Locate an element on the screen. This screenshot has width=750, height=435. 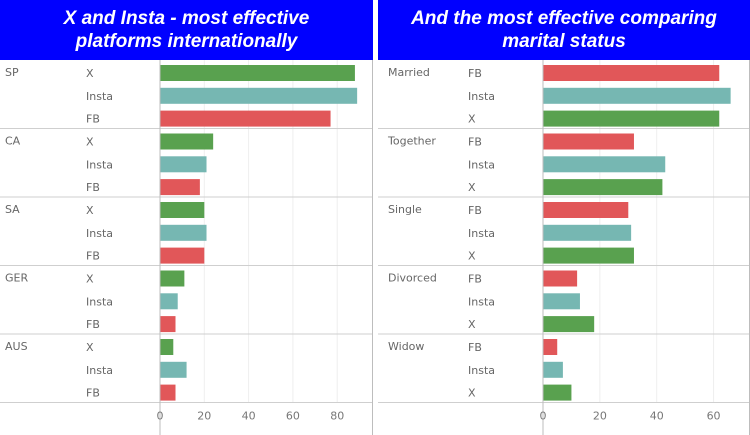
chart-title-line-2: platforms internationally is located at coordinates (186, 41).